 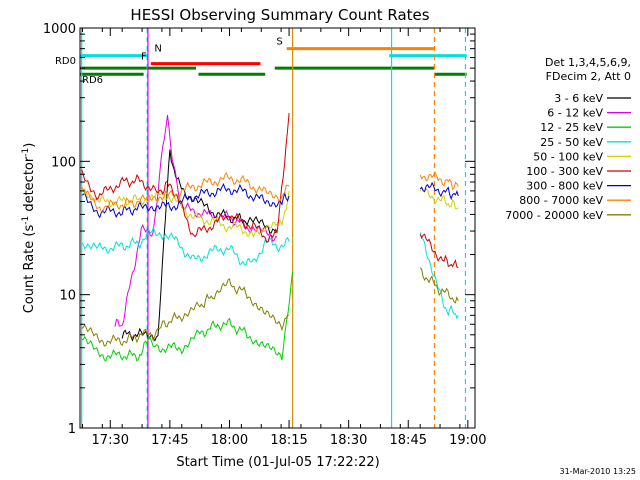 I want to click on legend-label-12-25-kev: 12 - 25 keV, so click(x=571, y=127).